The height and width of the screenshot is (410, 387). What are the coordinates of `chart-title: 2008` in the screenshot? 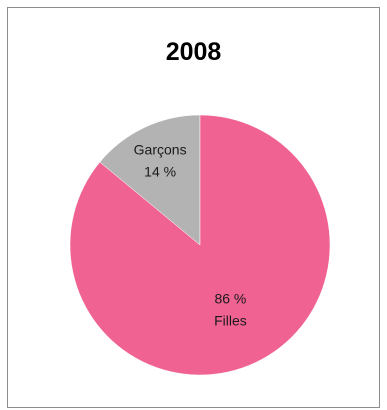 It's located at (193, 52).